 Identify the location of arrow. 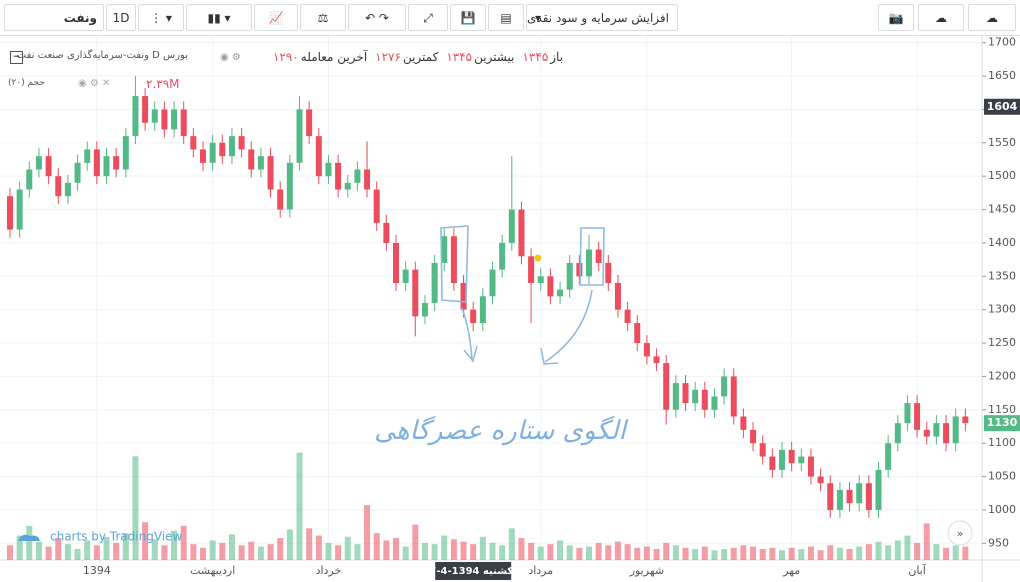
(566, 327).